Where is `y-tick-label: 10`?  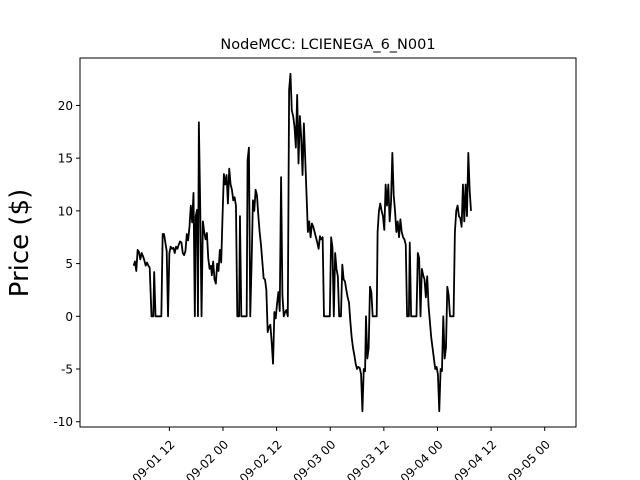
y-tick-label: 10 is located at coordinates (65, 211).